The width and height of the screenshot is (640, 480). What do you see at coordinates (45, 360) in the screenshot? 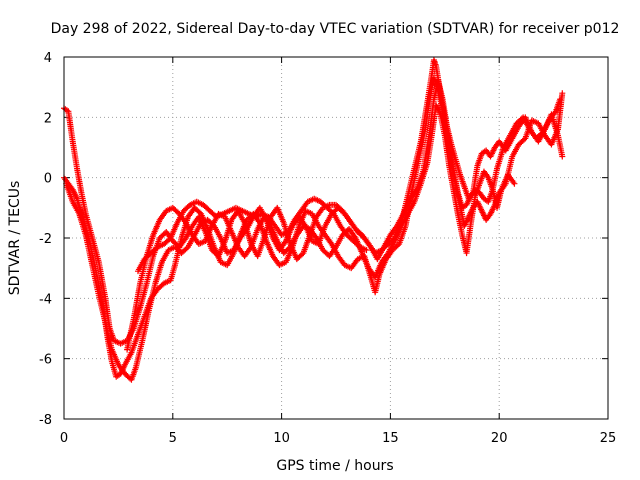
I see `y-tick-label: -6` at bounding box center [45, 360].